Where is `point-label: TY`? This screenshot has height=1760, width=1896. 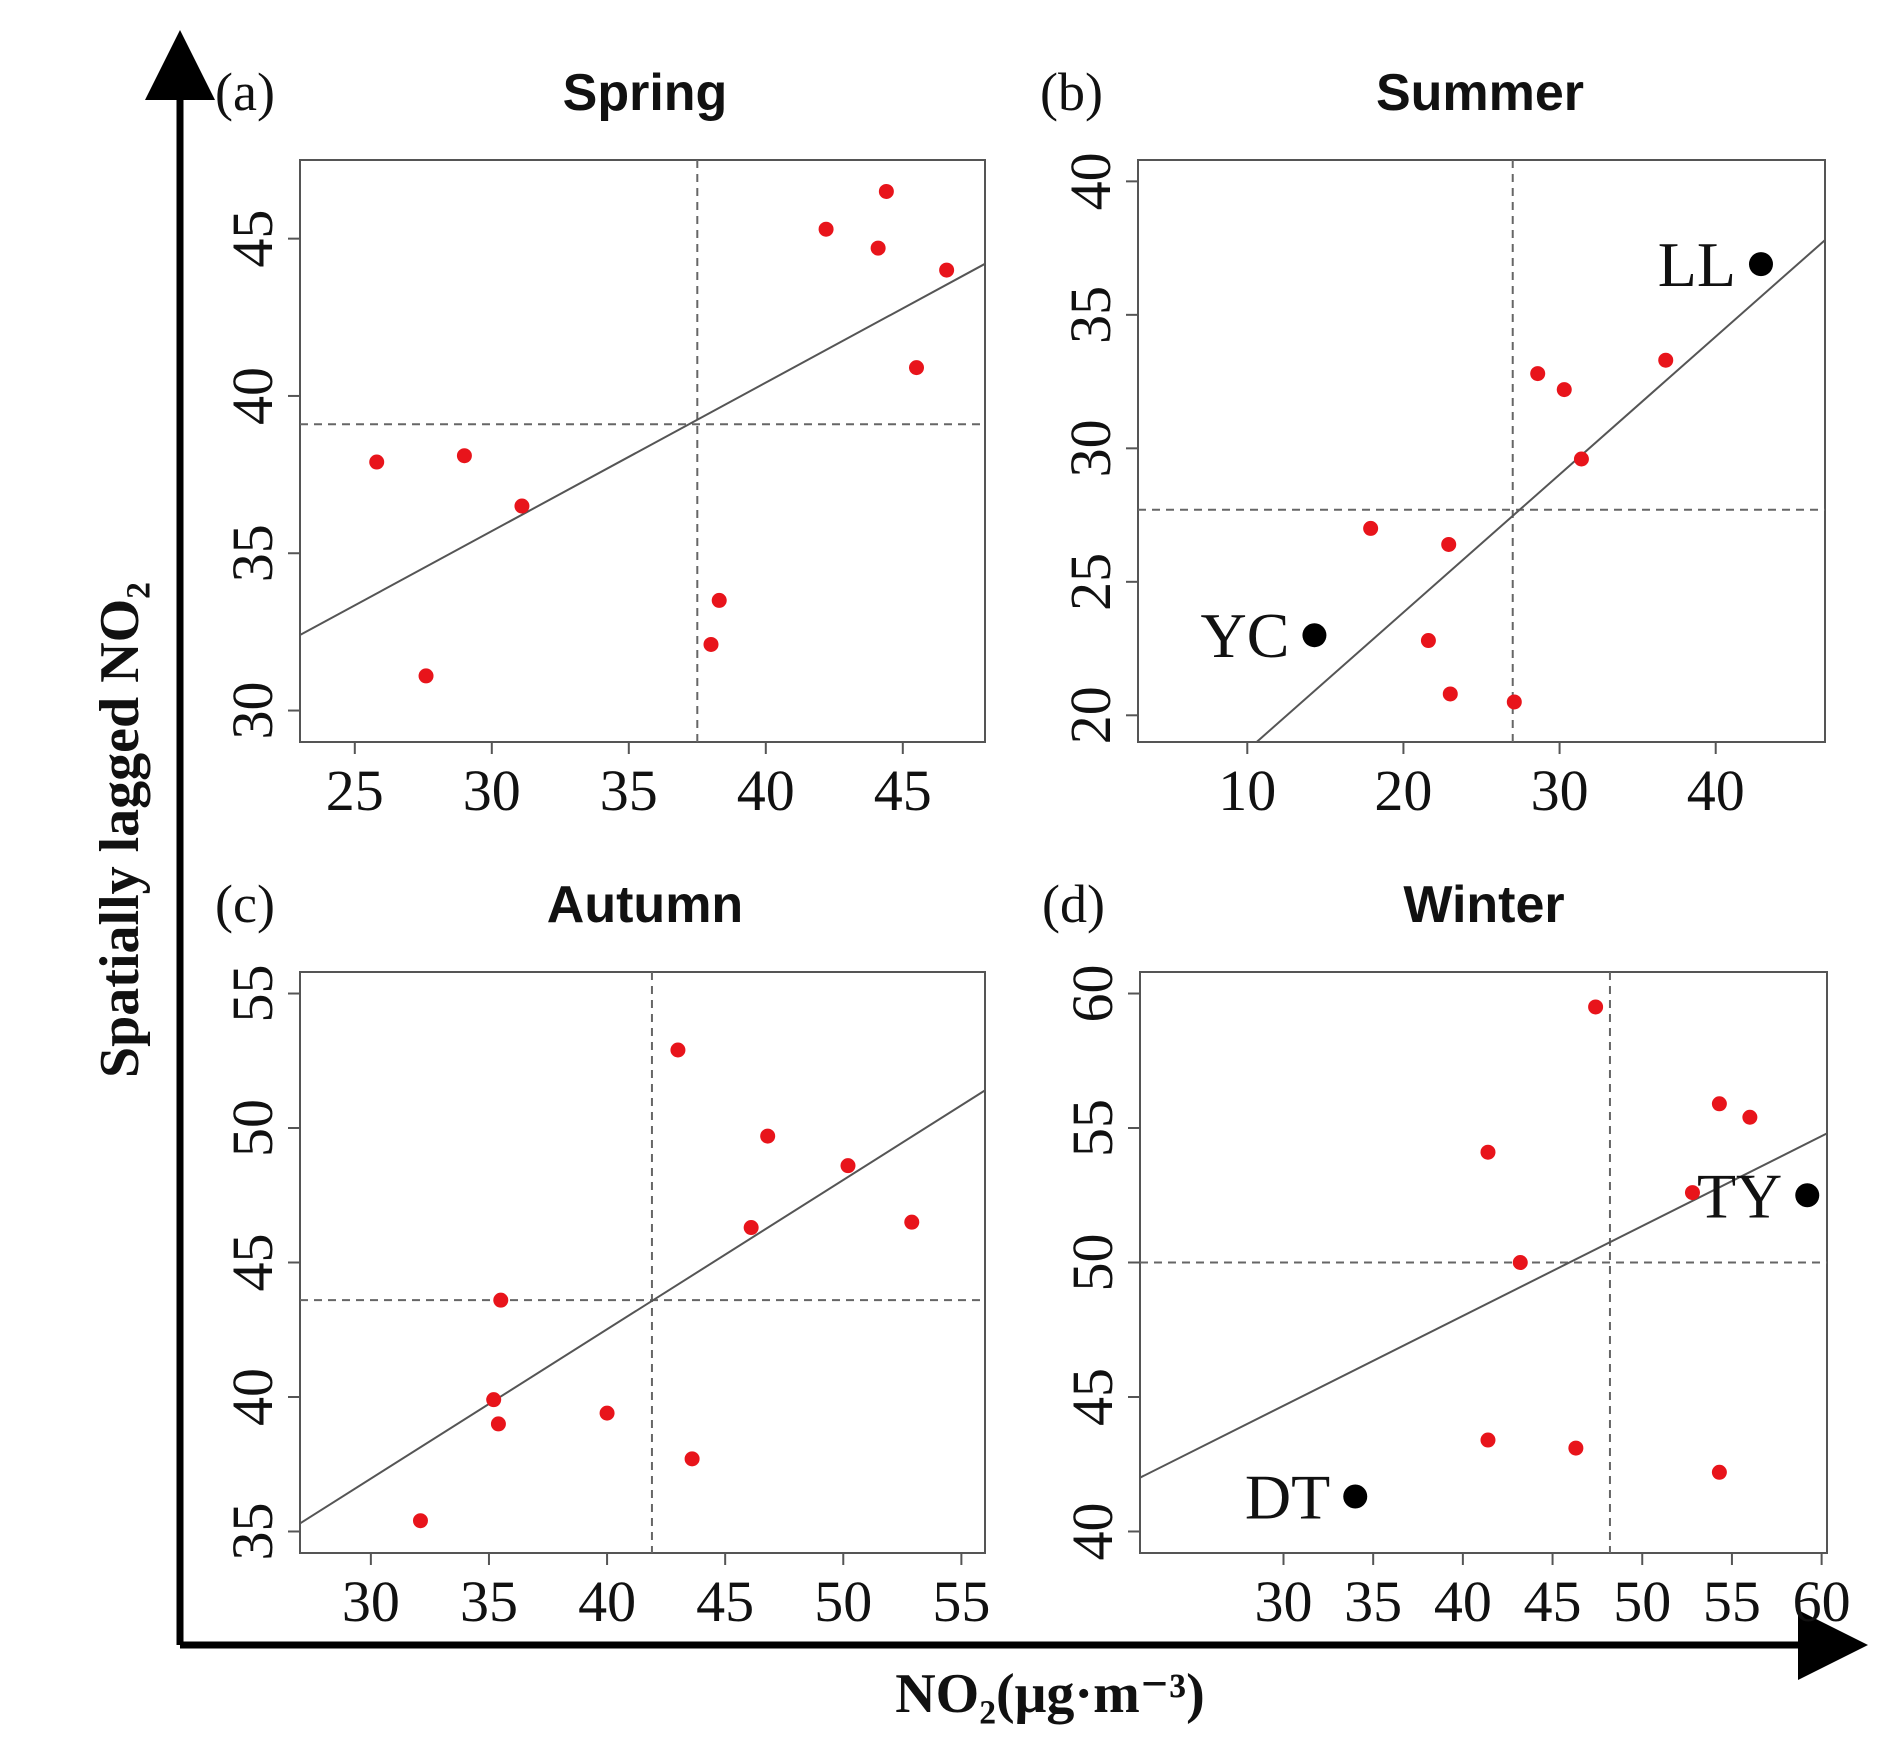 point-label: TY is located at coordinates (1739, 1195).